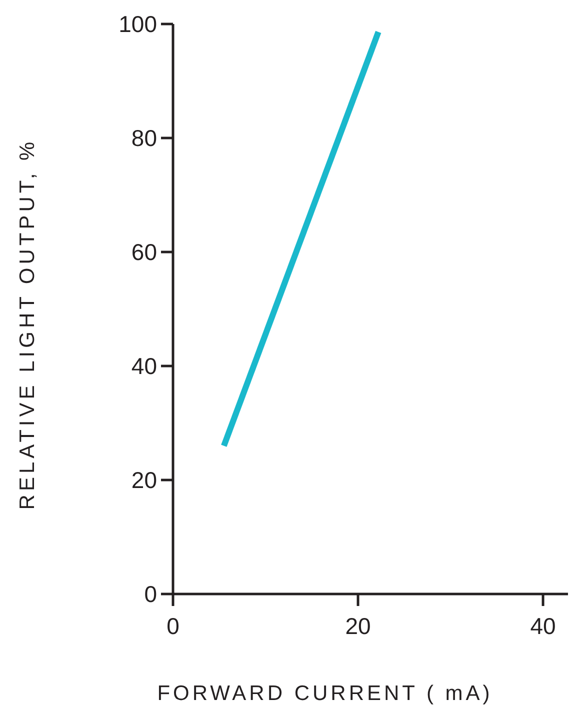 The image size is (569, 708). I want to click on y-tick-label: 100, so click(137, 24).